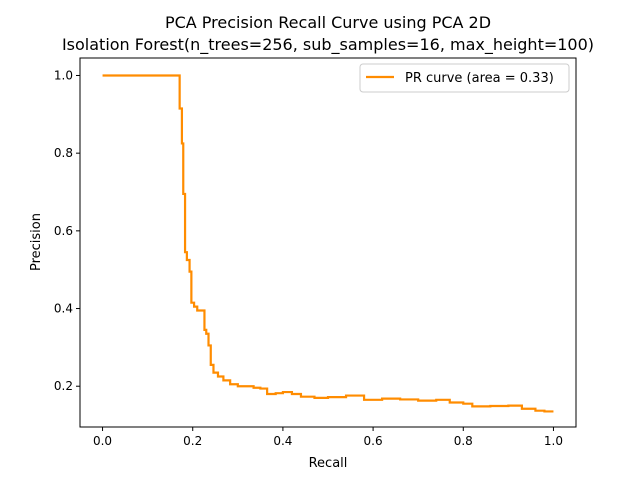 This screenshot has width=640, height=480. I want to click on legend: PR curve (area = 0.33), so click(464, 78).